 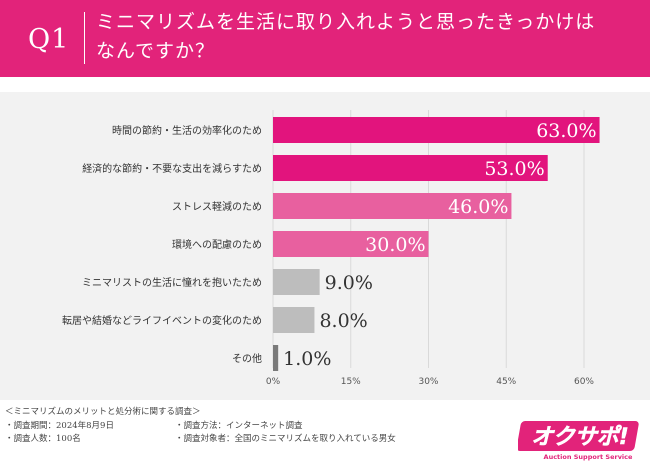 What do you see at coordinates (217, 244) in the screenshot?
I see `category-label: 環境への配慮のため` at bounding box center [217, 244].